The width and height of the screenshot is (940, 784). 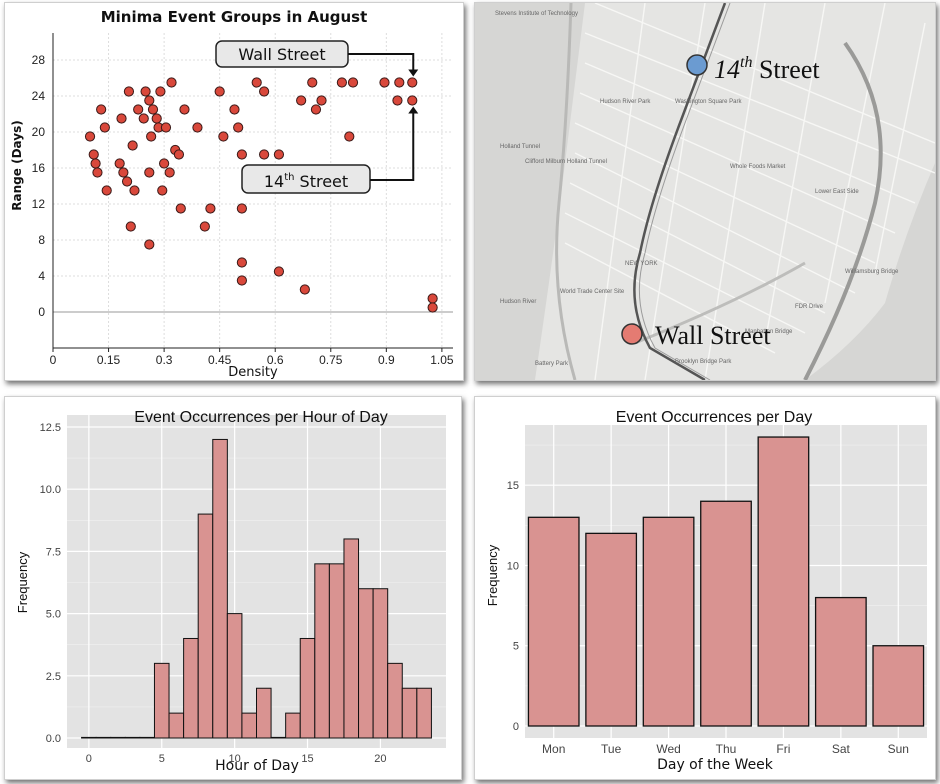 I want to click on map-street-label: Holland Tunnel, so click(x=520, y=147).